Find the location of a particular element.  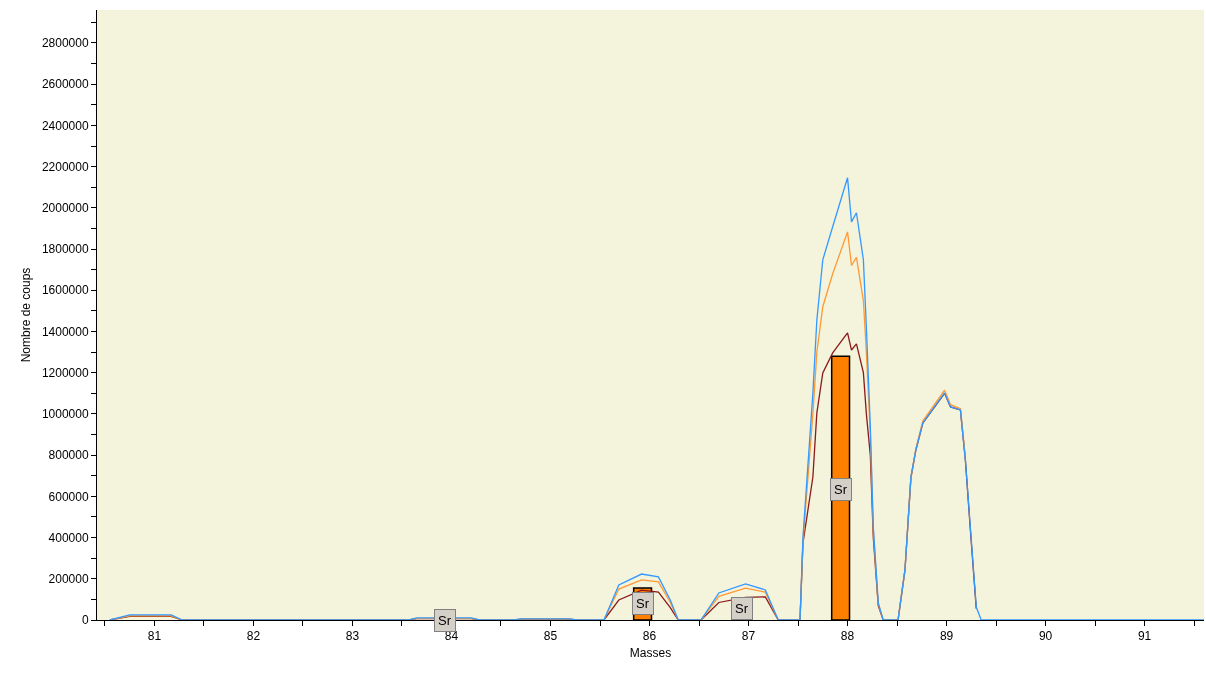

y-tick-label: 1600000 is located at coordinates (65, 290).